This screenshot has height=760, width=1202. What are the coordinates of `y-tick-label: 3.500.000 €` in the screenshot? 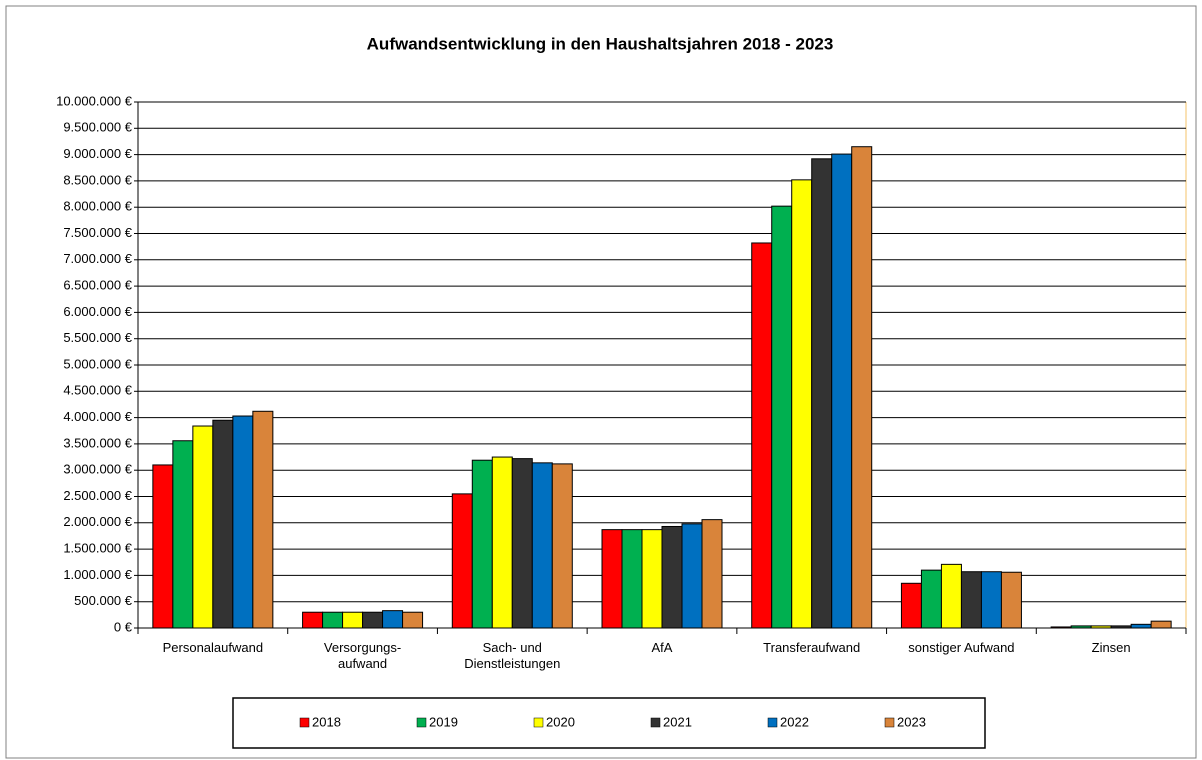 It's located at (97, 442).